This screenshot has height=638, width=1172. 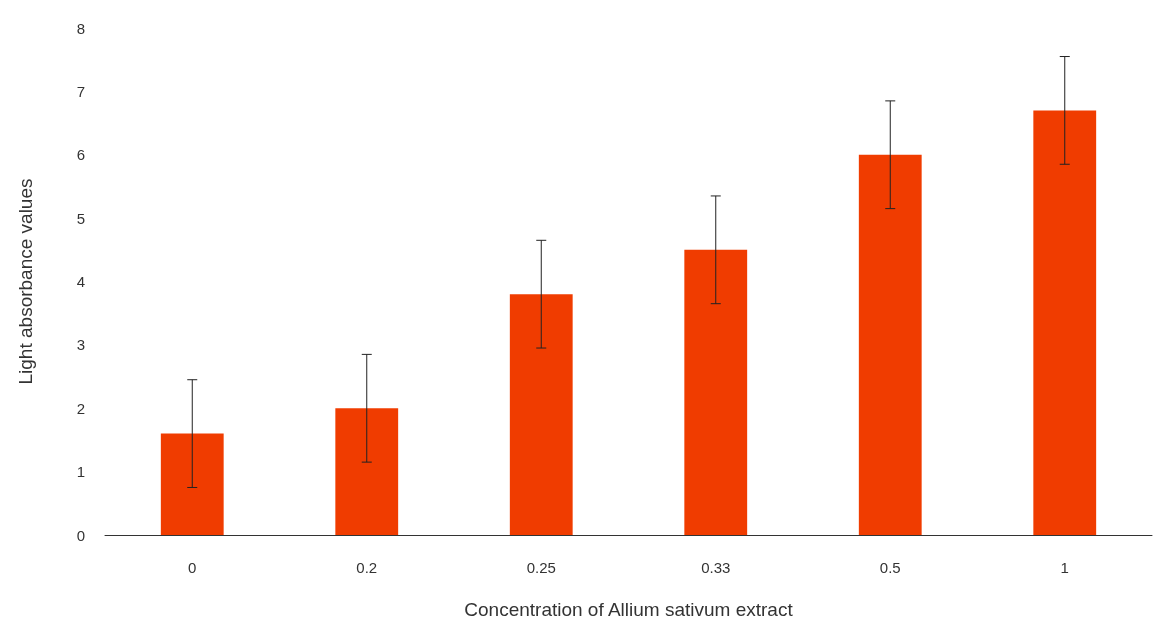 I want to click on x-tick-label: 0.25, so click(x=541, y=567).